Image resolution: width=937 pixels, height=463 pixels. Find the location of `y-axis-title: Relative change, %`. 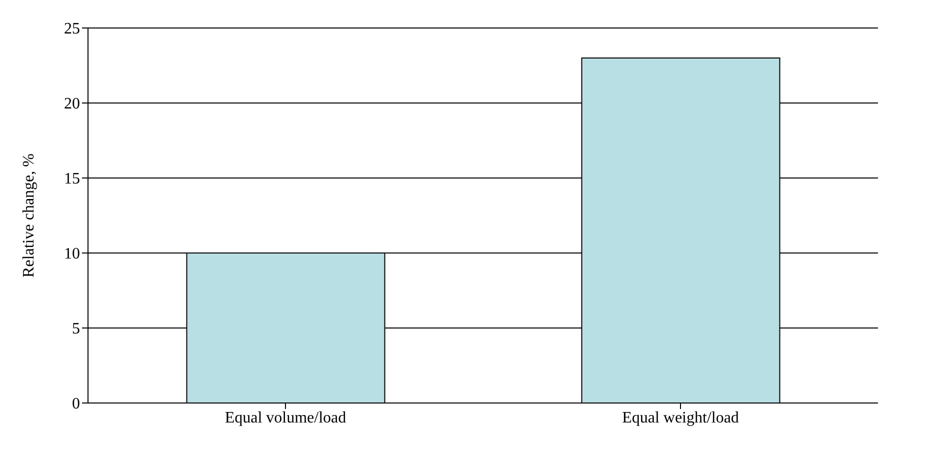

y-axis-title: Relative change, % is located at coordinates (29, 216).